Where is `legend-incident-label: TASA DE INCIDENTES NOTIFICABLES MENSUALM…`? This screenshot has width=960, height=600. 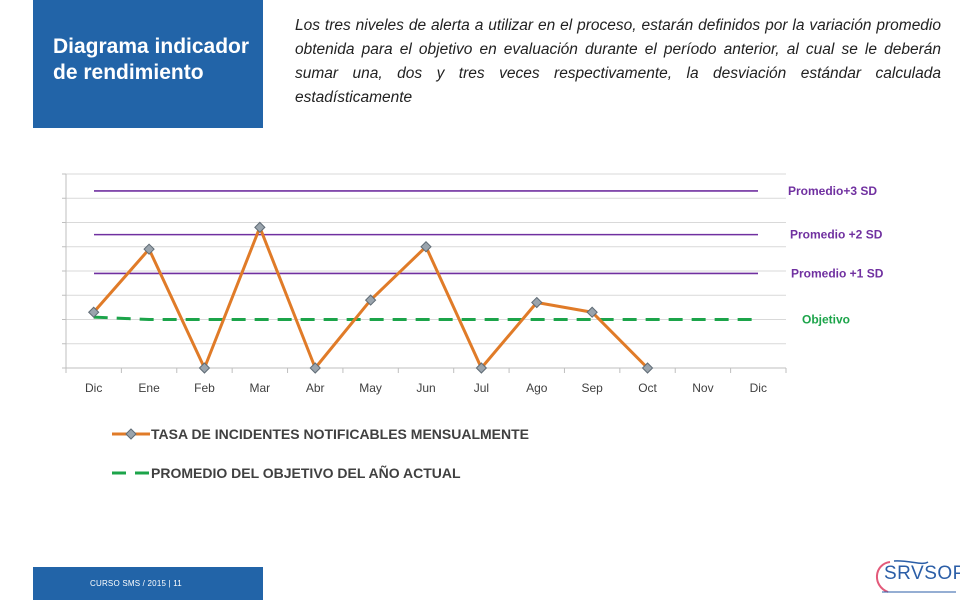 legend-incident-label: TASA DE INCIDENTES NOTIFICABLES MENSUALM… is located at coordinates (340, 434).